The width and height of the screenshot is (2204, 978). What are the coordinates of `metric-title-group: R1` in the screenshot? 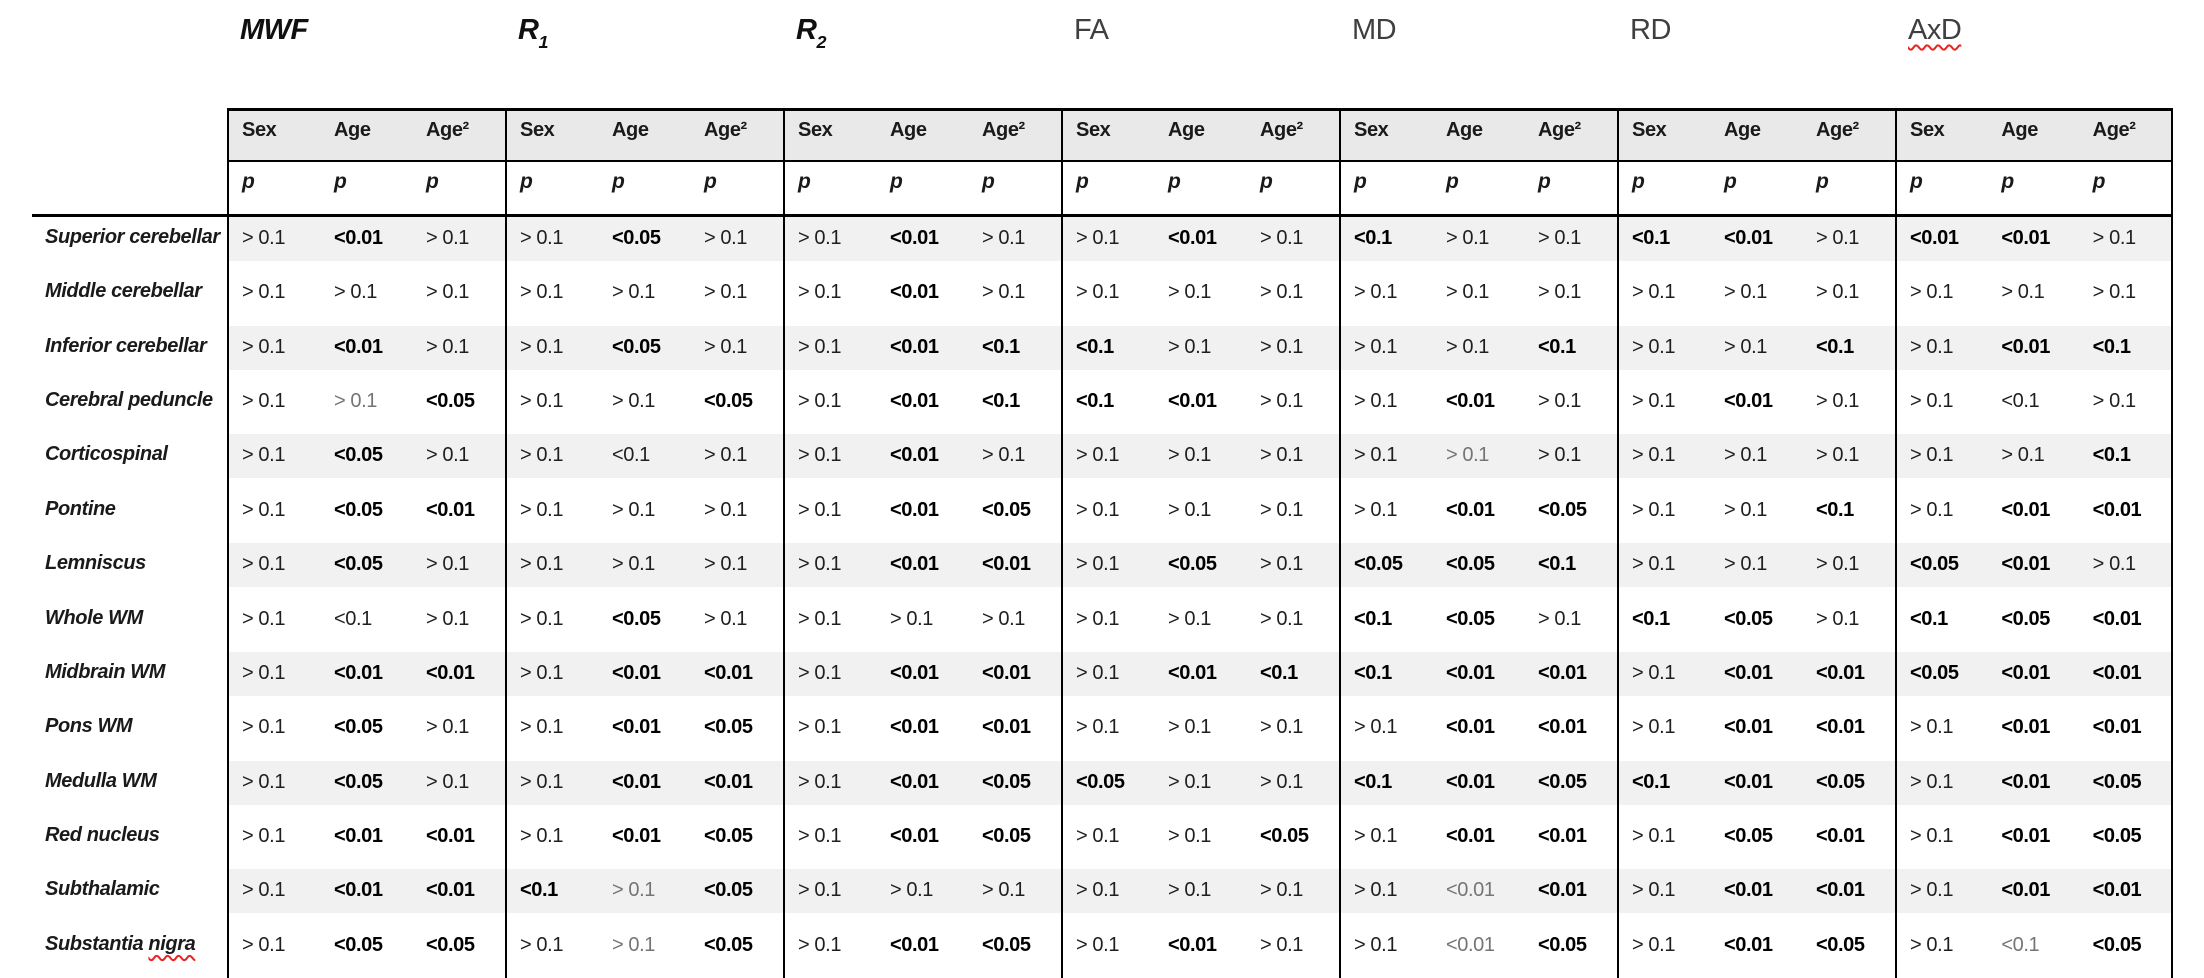 It's located at (644, 54).